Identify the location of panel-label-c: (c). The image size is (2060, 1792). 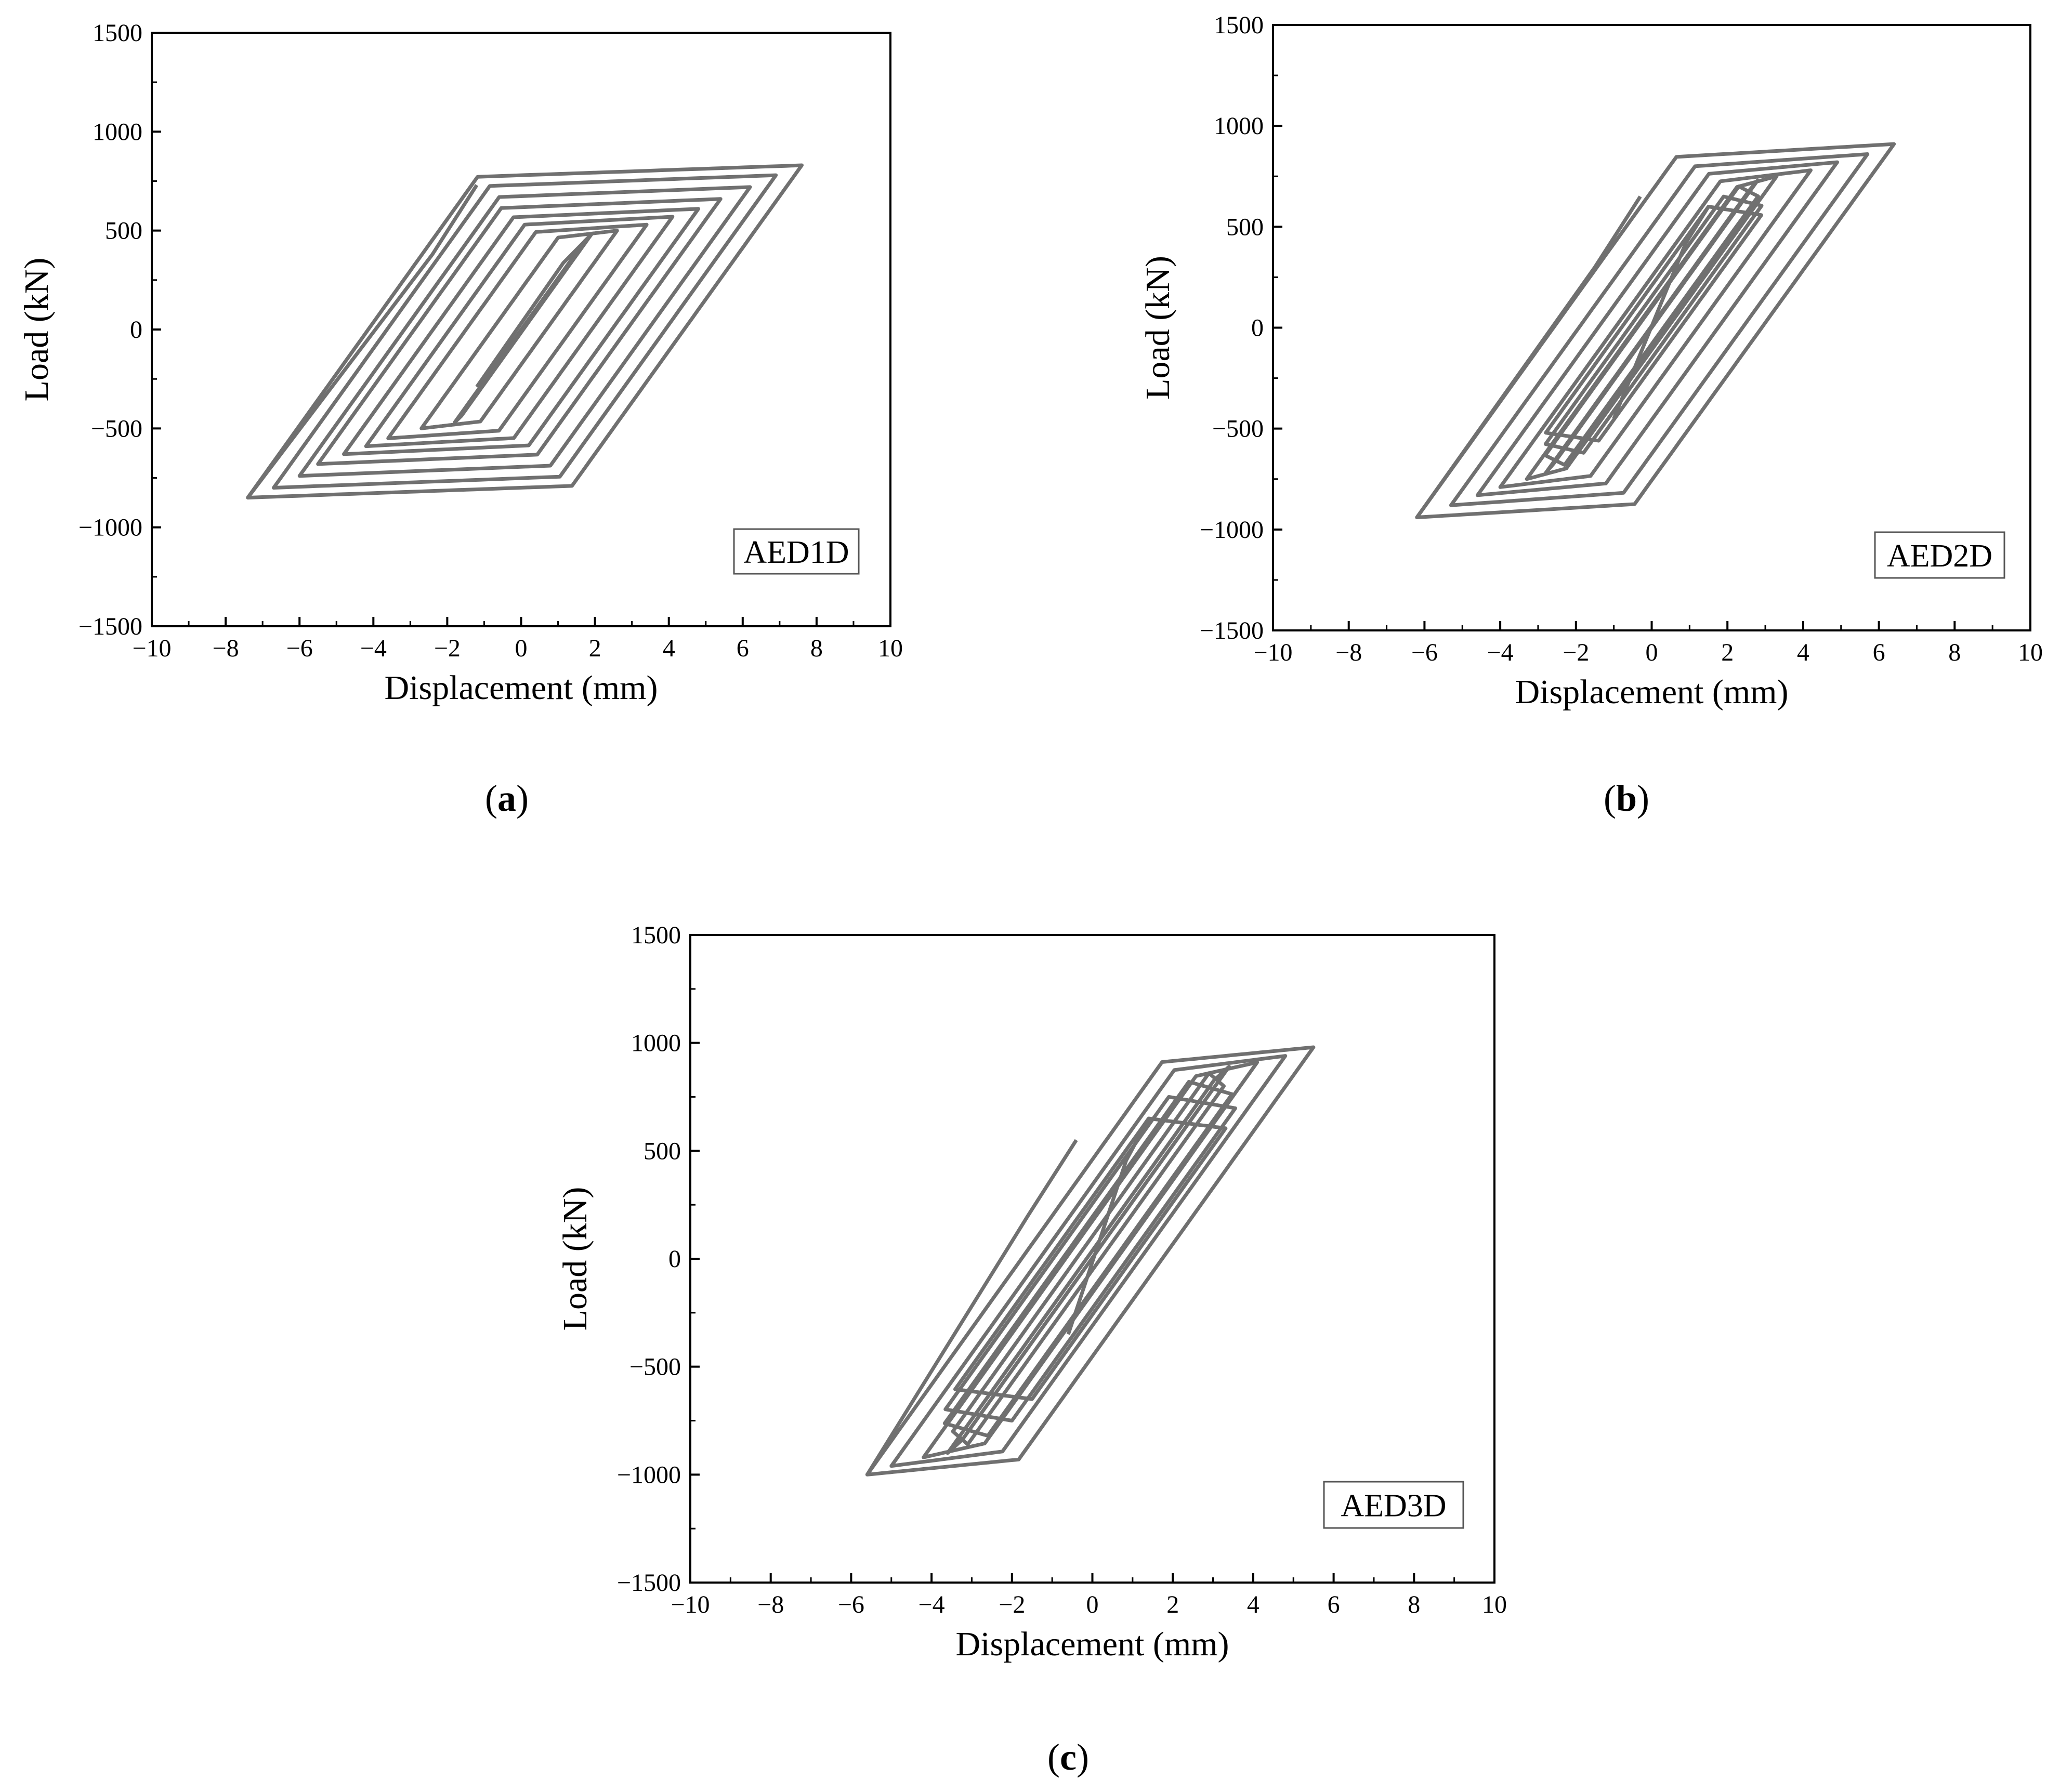
(1068, 1757).